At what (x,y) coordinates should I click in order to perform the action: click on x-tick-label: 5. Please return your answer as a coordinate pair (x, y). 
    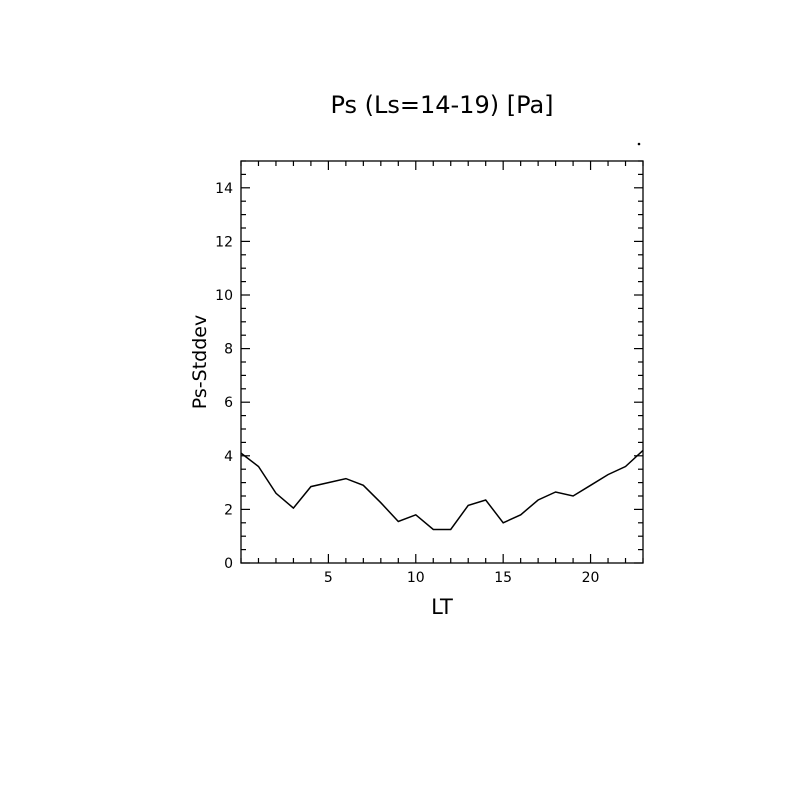
    Looking at the image, I should click on (328, 578).